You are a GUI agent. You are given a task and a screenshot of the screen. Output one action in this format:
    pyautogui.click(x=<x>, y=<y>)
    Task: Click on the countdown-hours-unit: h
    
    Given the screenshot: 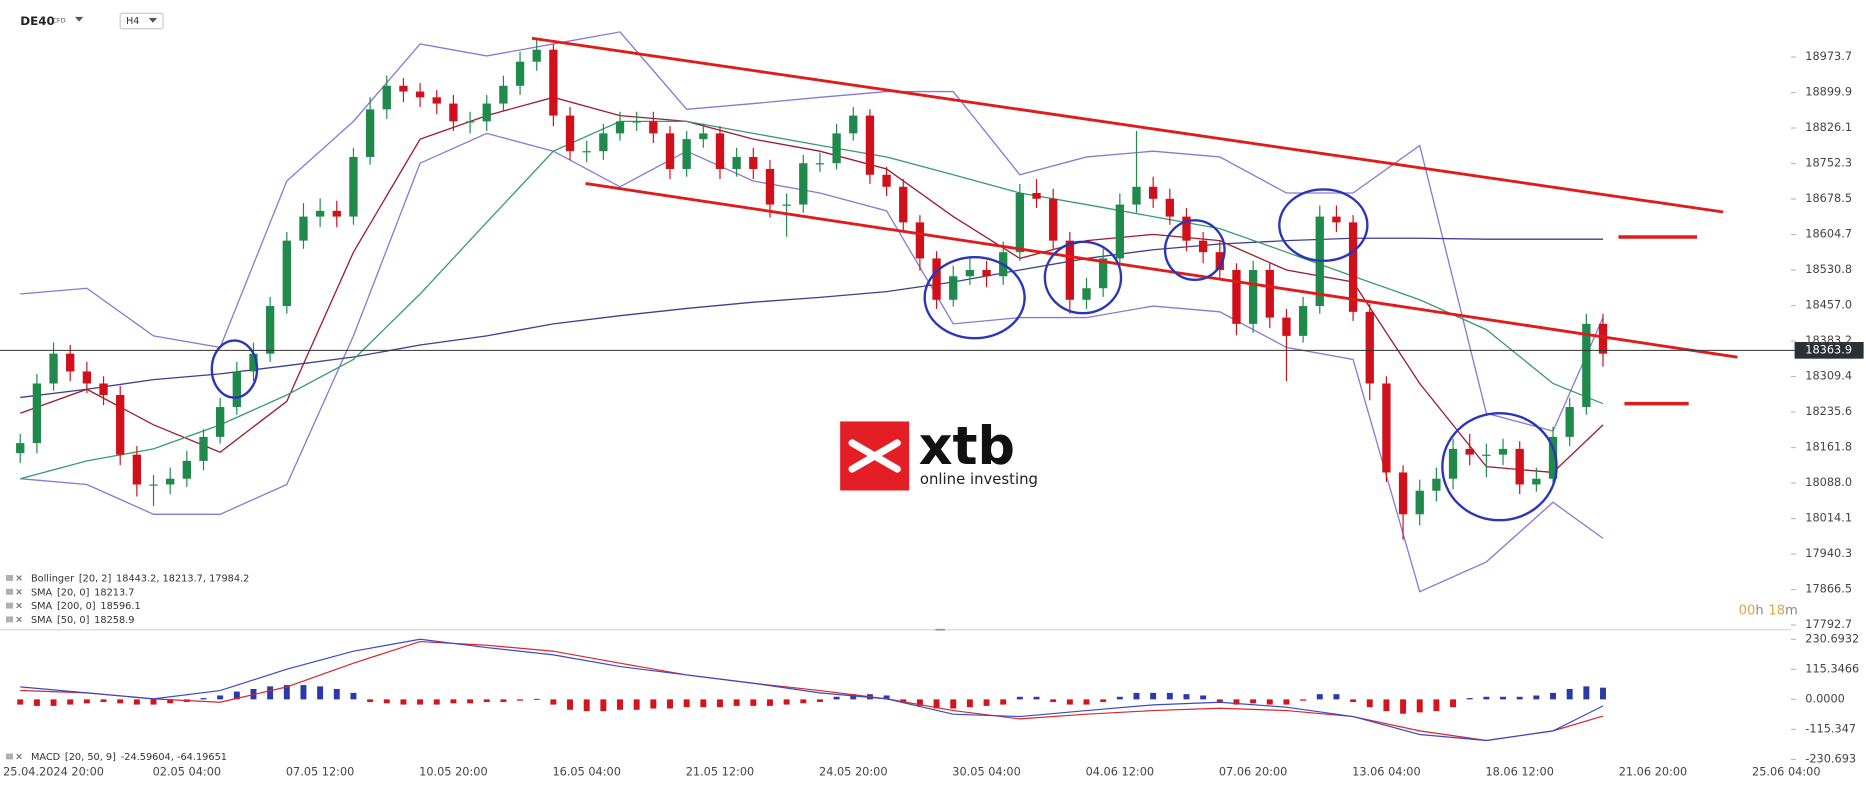 What is the action you would take?
    pyautogui.click(x=1759, y=610)
    